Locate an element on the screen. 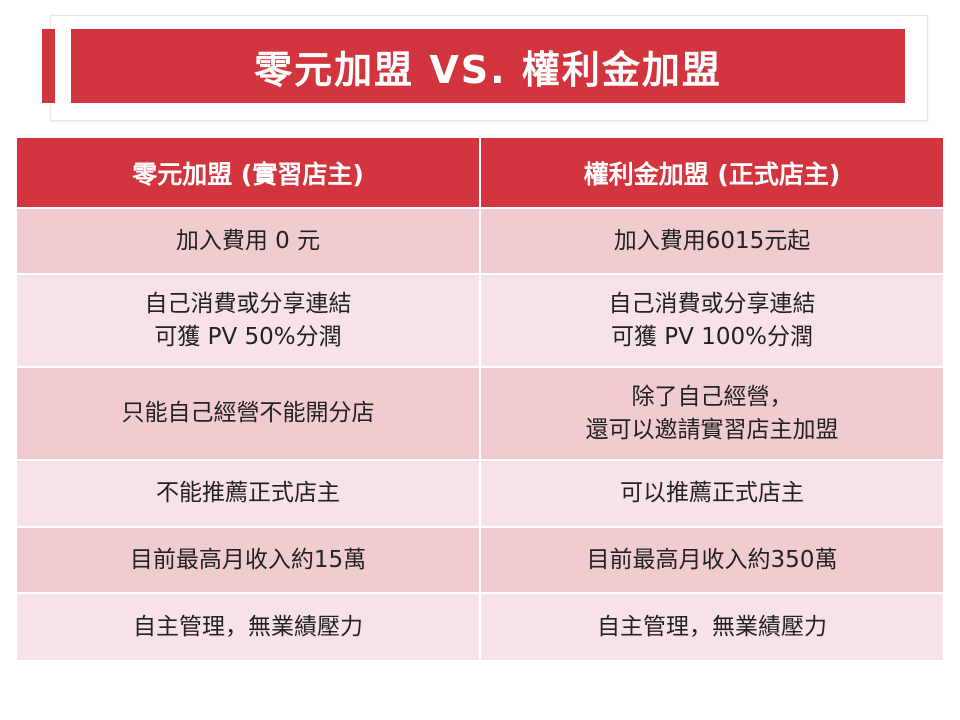 This screenshot has height=720, width=960. cell-text: 只能自己經營不能開分店 is located at coordinates (248, 413).